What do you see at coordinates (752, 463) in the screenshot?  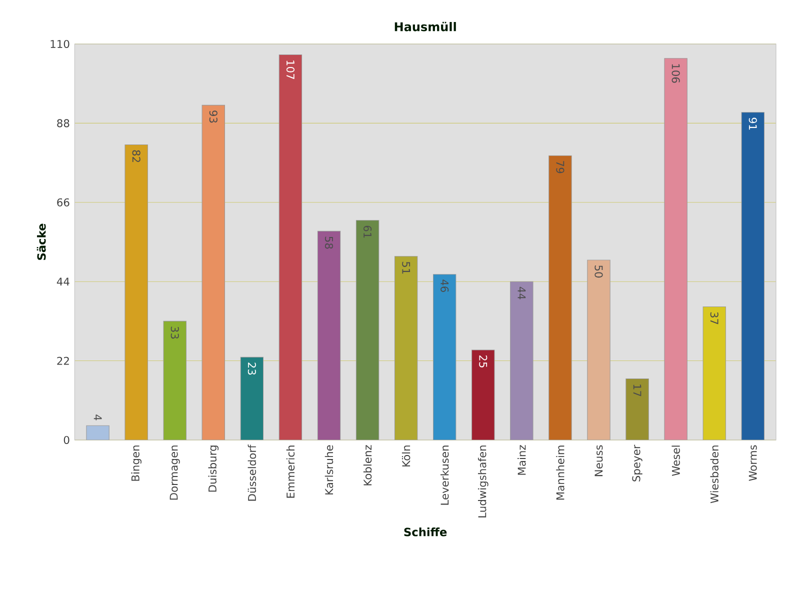 I see `x-tick-label: Worms` at bounding box center [752, 463].